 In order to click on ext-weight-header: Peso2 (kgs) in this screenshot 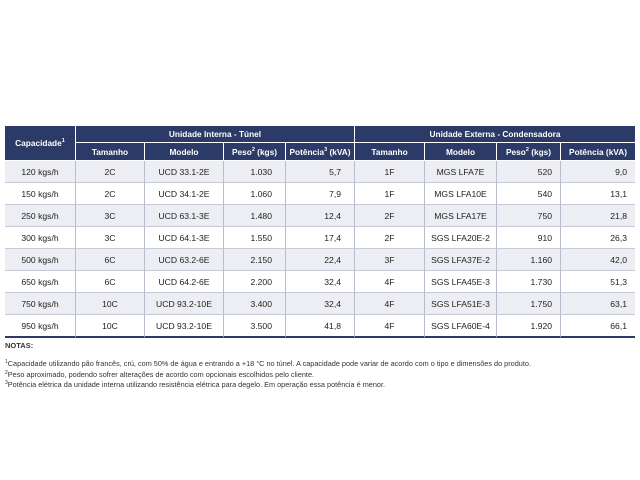, I will do `click(529, 152)`.